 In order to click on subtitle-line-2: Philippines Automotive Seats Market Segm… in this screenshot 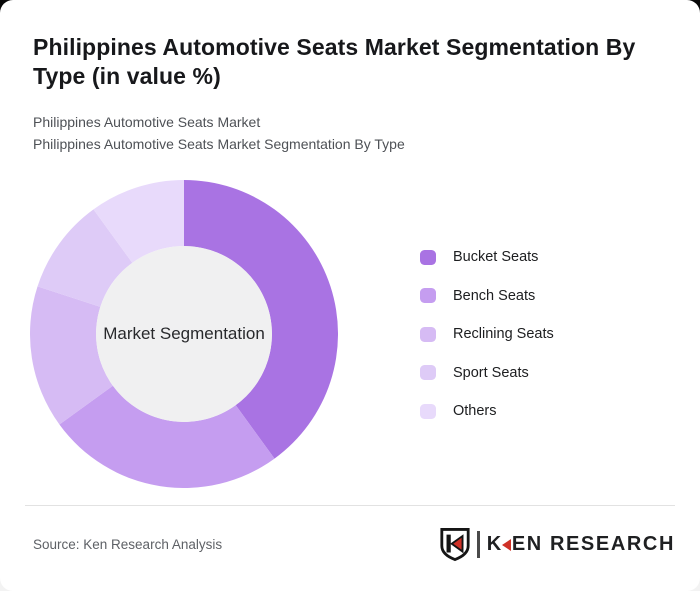, I will do `click(219, 143)`.